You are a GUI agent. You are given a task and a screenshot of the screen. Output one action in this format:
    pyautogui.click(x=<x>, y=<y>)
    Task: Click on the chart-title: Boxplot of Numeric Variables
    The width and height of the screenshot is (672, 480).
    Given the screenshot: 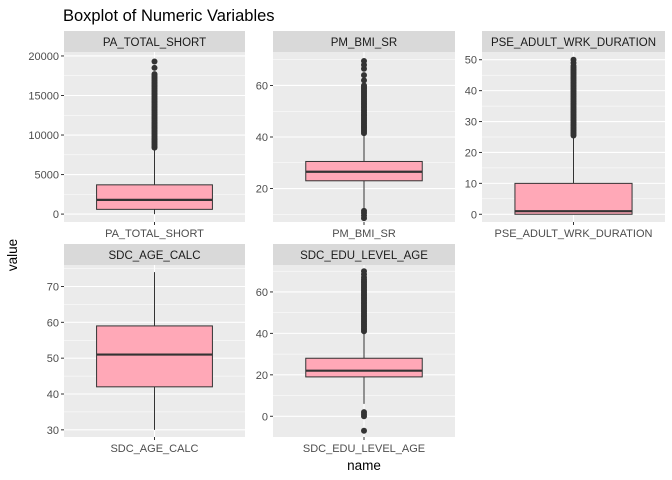 What is the action you would take?
    pyautogui.click(x=169, y=16)
    